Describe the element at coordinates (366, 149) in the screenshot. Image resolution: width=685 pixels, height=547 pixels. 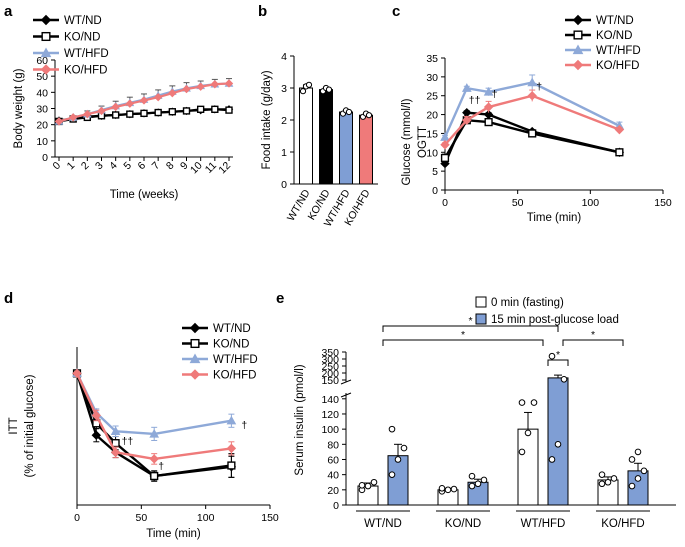
I see `bar-KO/HFD` at that location.